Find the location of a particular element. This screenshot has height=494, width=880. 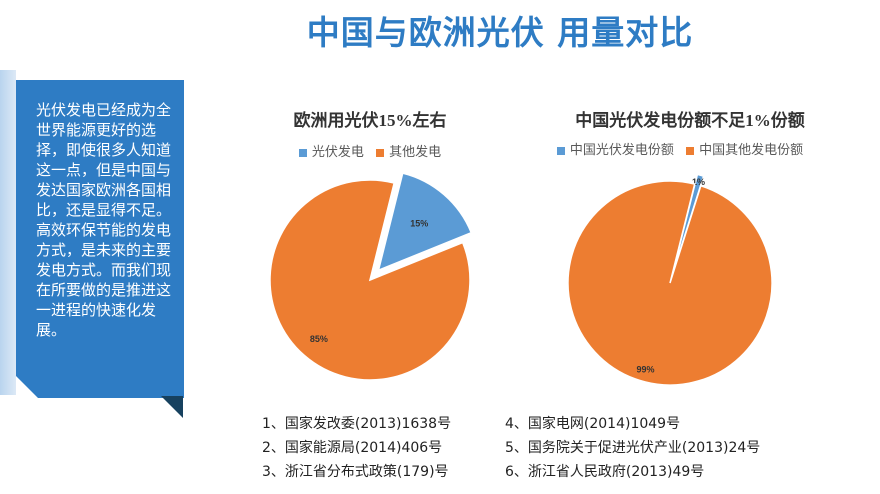

chart-1-legend-item-2: 其他发电 is located at coordinates (408, 150).